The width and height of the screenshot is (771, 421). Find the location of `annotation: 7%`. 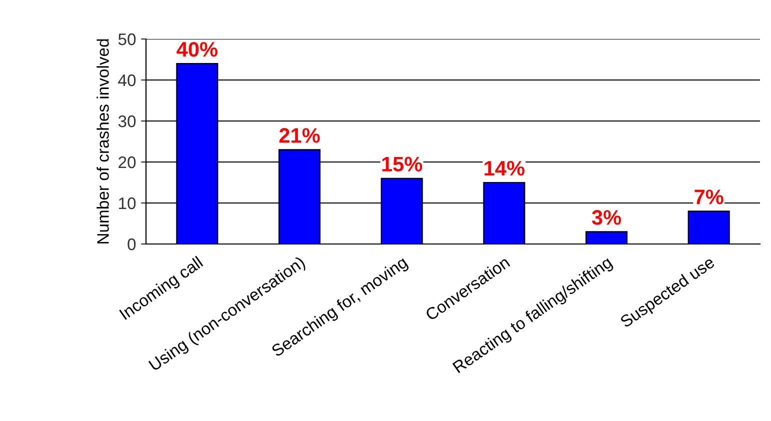

annotation: 7% is located at coordinates (709, 197).